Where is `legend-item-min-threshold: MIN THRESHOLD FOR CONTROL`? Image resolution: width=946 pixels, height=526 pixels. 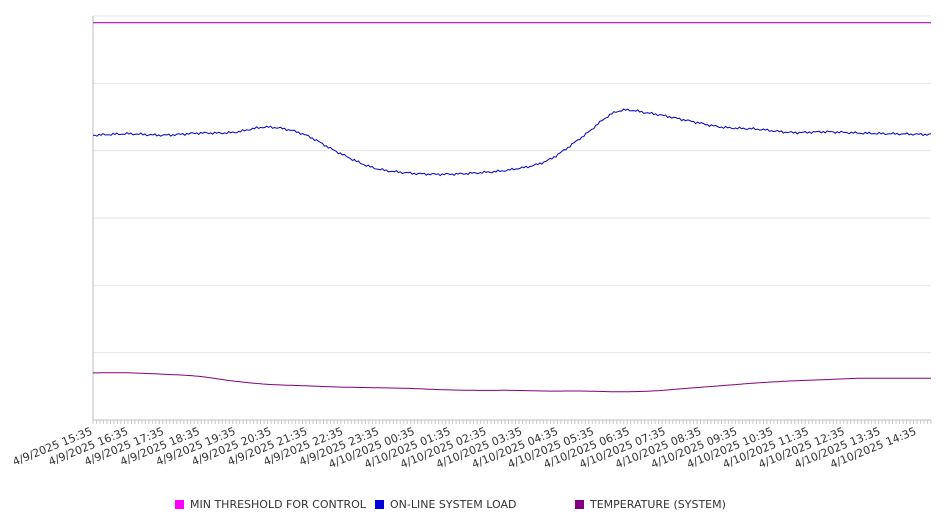 legend-item-min-threshold: MIN THRESHOLD FOR CONTROL is located at coordinates (270, 504).